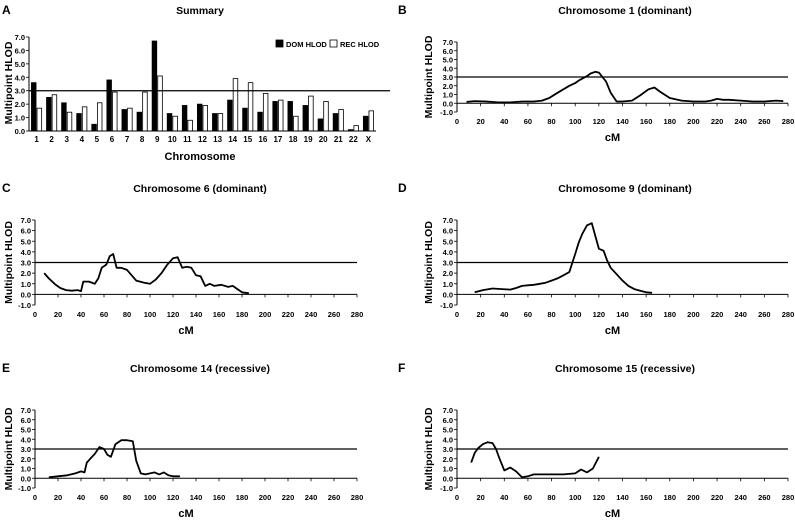  What do you see at coordinates (625, 369) in the screenshot?
I see `chart-title: Chromosome 15 (recessive)` at bounding box center [625, 369].